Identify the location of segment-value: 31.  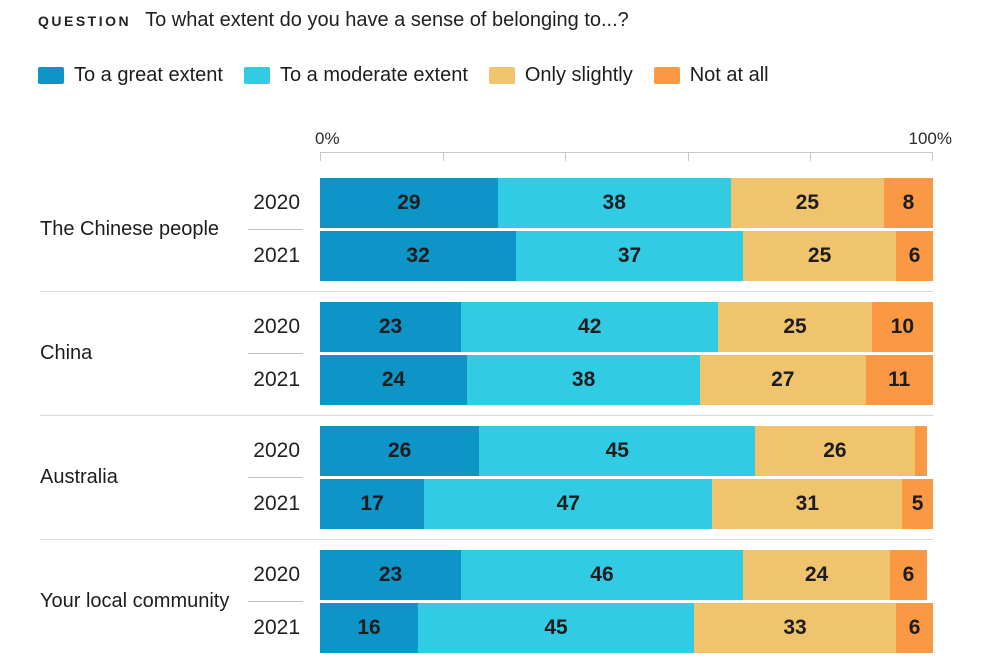
(807, 503).